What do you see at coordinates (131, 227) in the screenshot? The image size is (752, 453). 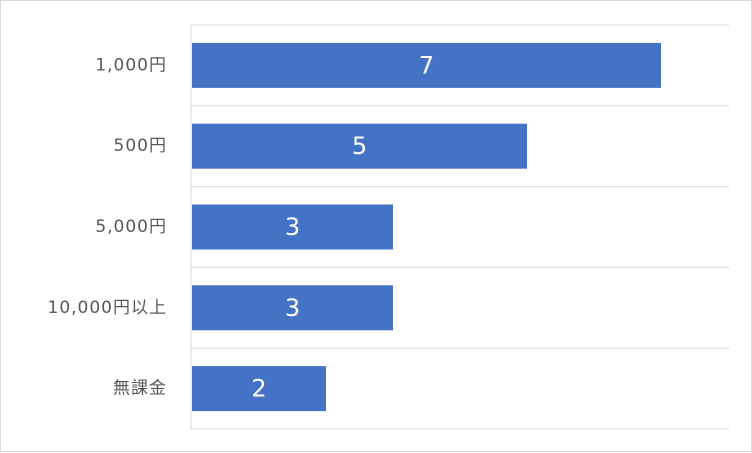 I see `category-tick-label: 5,000円` at bounding box center [131, 227].